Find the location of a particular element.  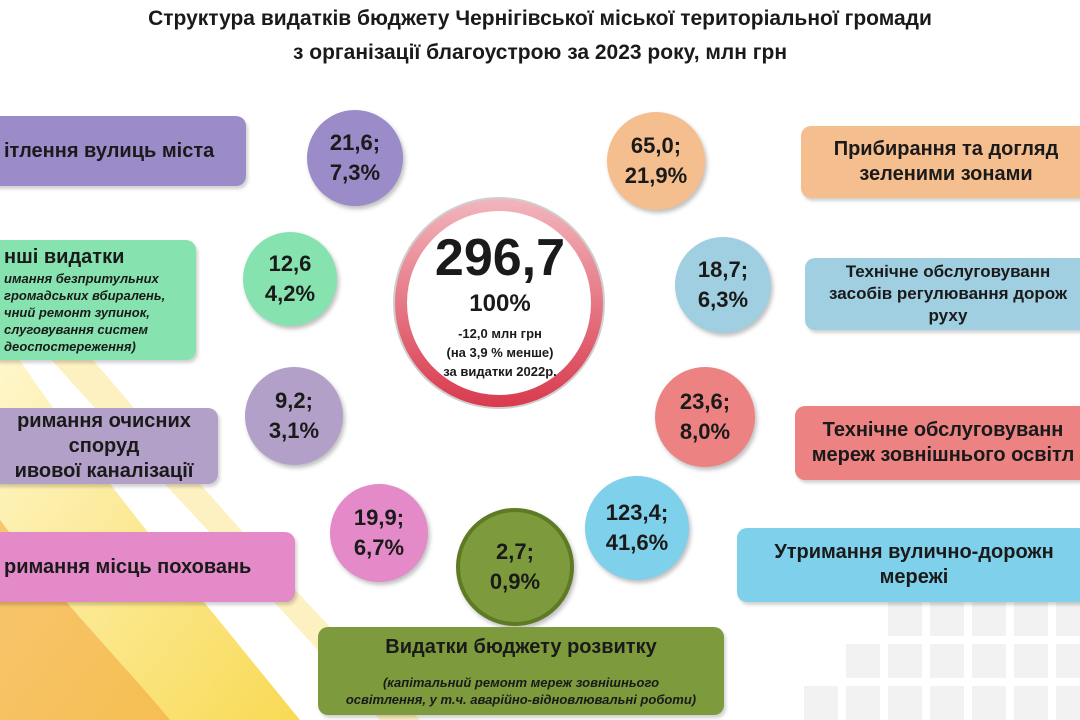

total-change-line-1: -12,0 млн грн is located at coordinates (500, 333).